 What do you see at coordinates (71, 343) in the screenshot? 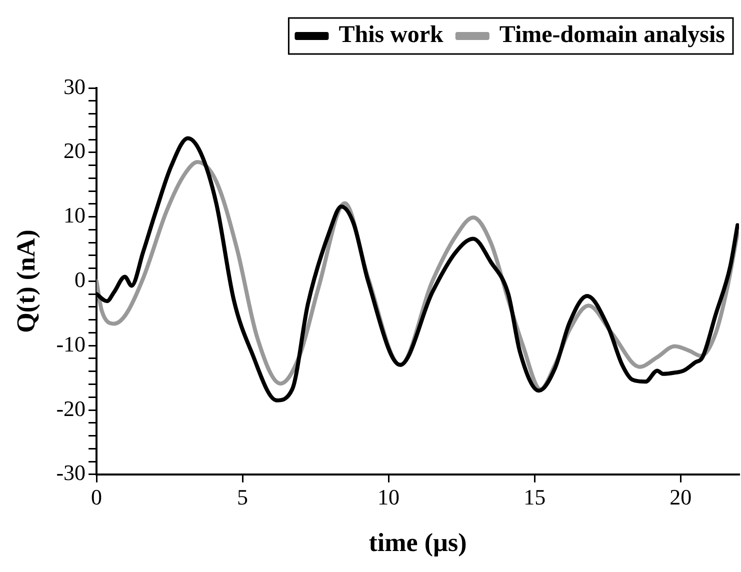
I see `y-tick-label: -10` at bounding box center [71, 343].